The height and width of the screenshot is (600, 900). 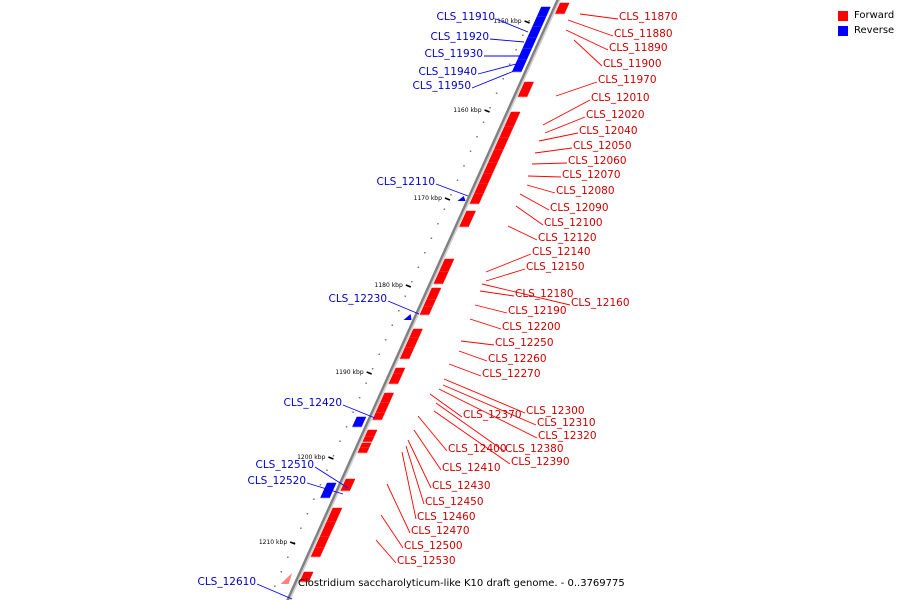 I want to click on reverse-gene-label: CLS_12520, so click(x=277, y=481).